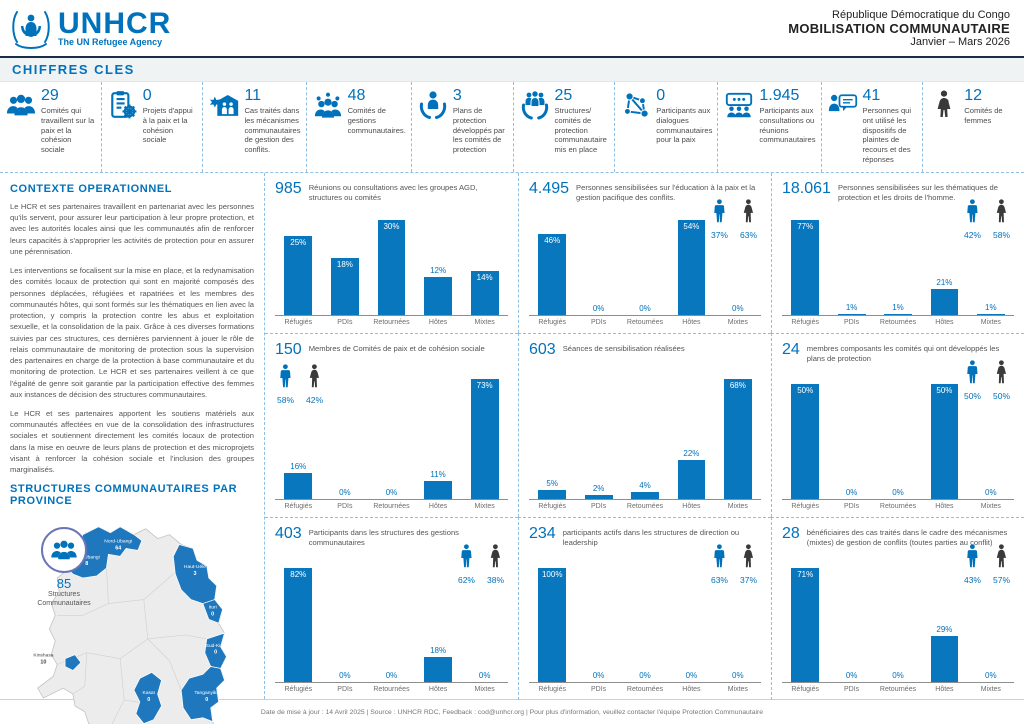  I want to click on chart-number: 603, so click(542, 349).